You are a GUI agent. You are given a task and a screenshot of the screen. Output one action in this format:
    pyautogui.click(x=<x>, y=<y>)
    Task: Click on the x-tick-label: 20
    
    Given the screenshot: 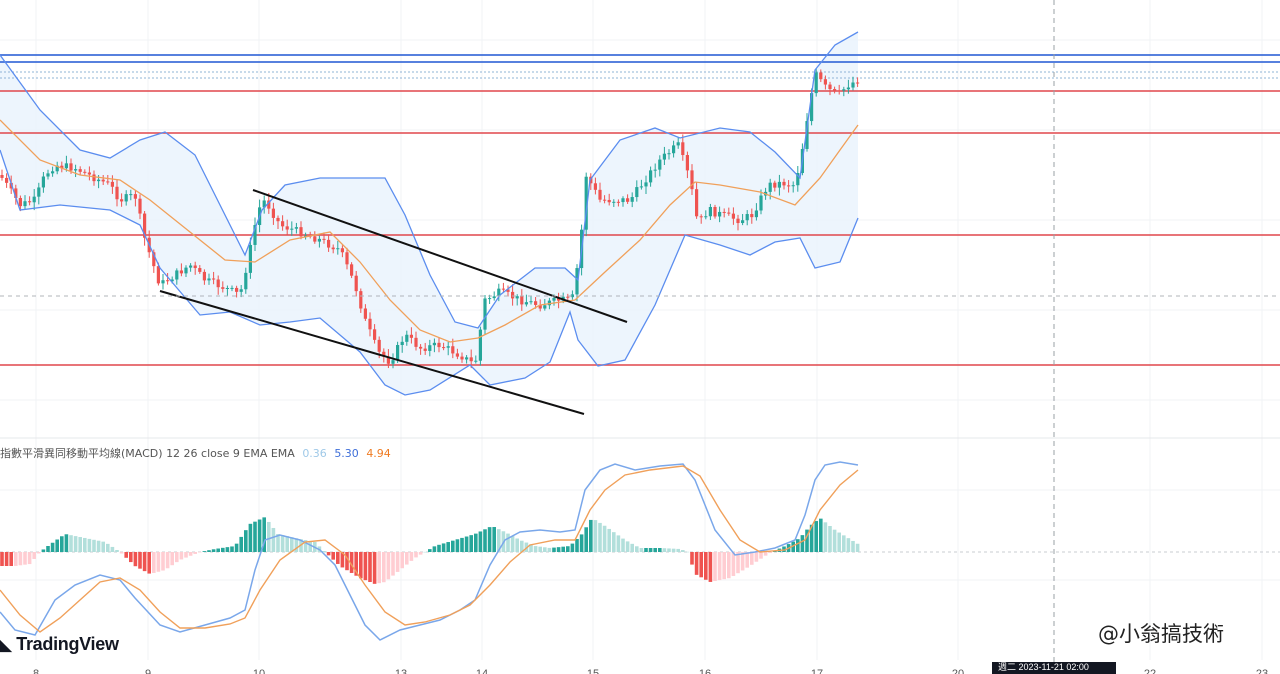 What is the action you would take?
    pyautogui.click(x=958, y=671)
    